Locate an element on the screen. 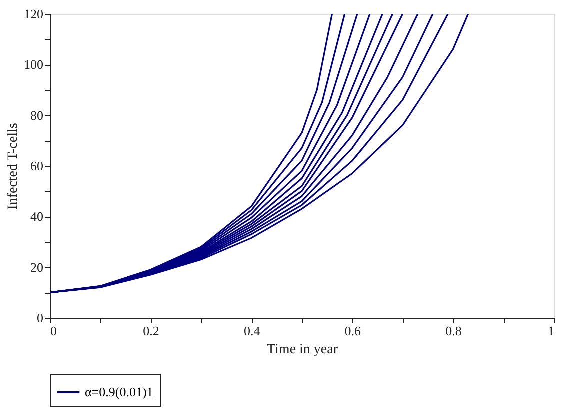  x-axis-title: Time in year is located at coordinates (302, 350).